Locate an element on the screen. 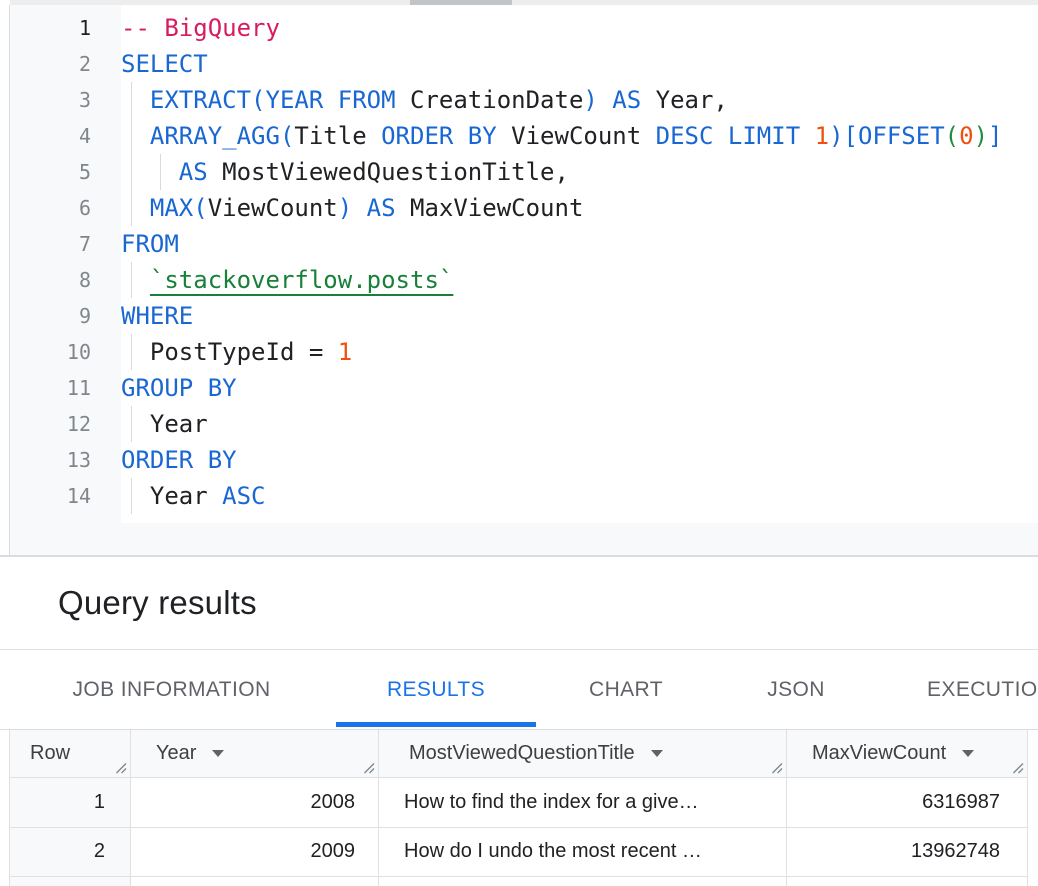  tab-results: RESULTS is located at coordinates (436, 689).